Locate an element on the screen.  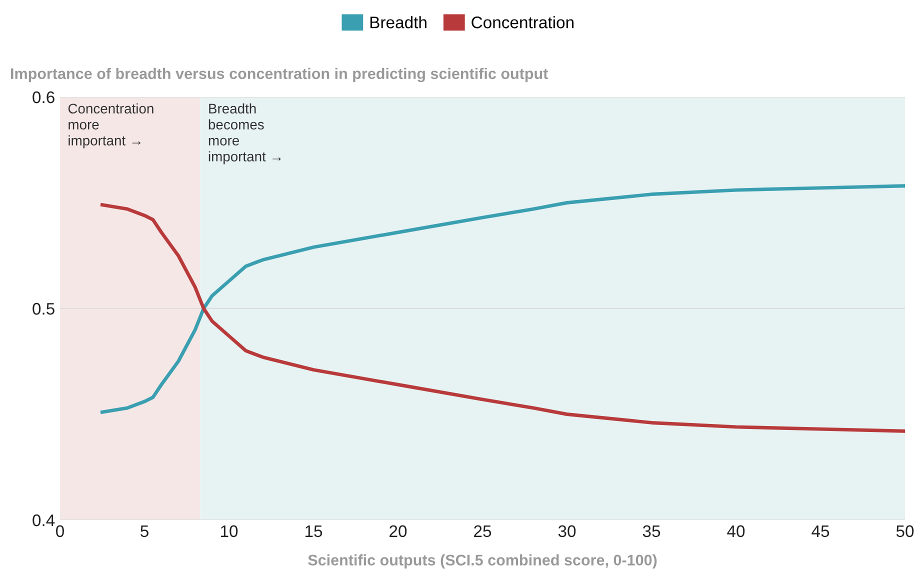
y-tick-label: 0.4 is located at coordinates (43, 520).